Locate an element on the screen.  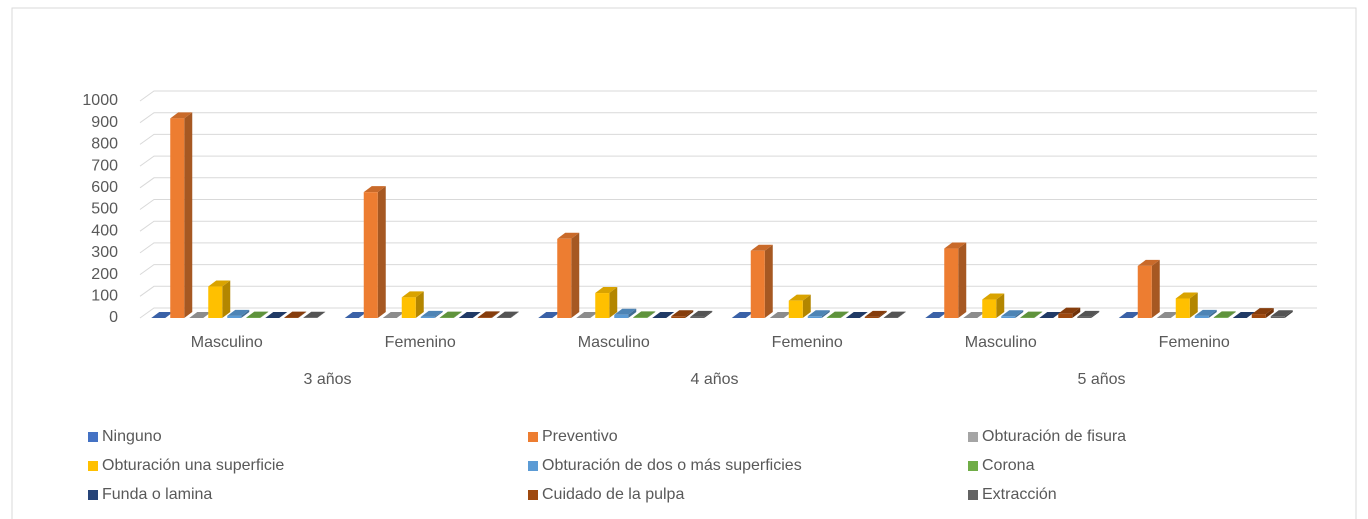
legend-label: Extracción is located at coordinates (1019, 494).